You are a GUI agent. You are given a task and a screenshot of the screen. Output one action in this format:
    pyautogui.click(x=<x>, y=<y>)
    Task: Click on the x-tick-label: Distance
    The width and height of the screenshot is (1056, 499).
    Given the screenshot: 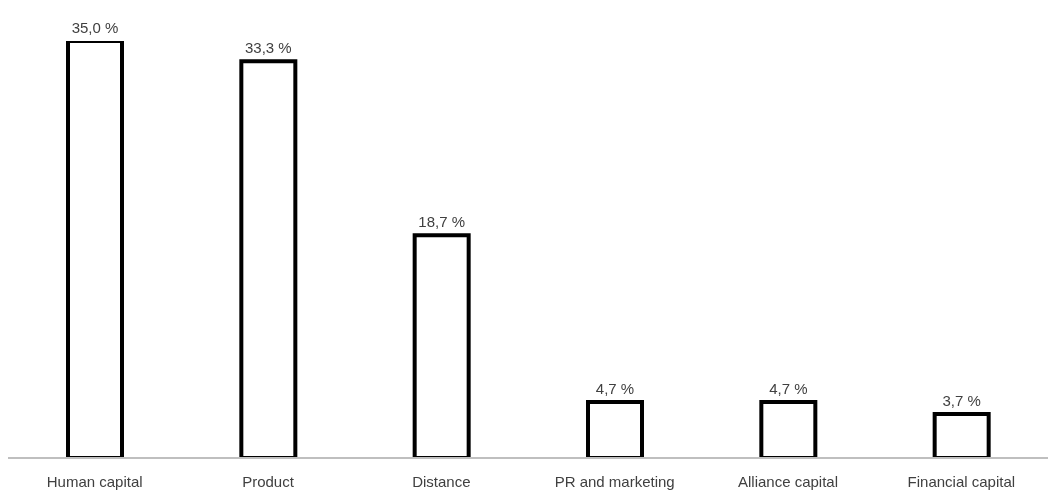 What is the action you would take?
    pyautogui.click(x=441, y=481)
    